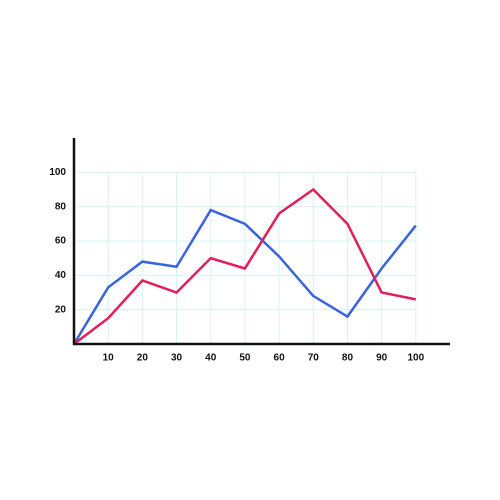 This screenshot has width=500, height=500. I want to click on y-tick-label: 40, so click(61, 275).